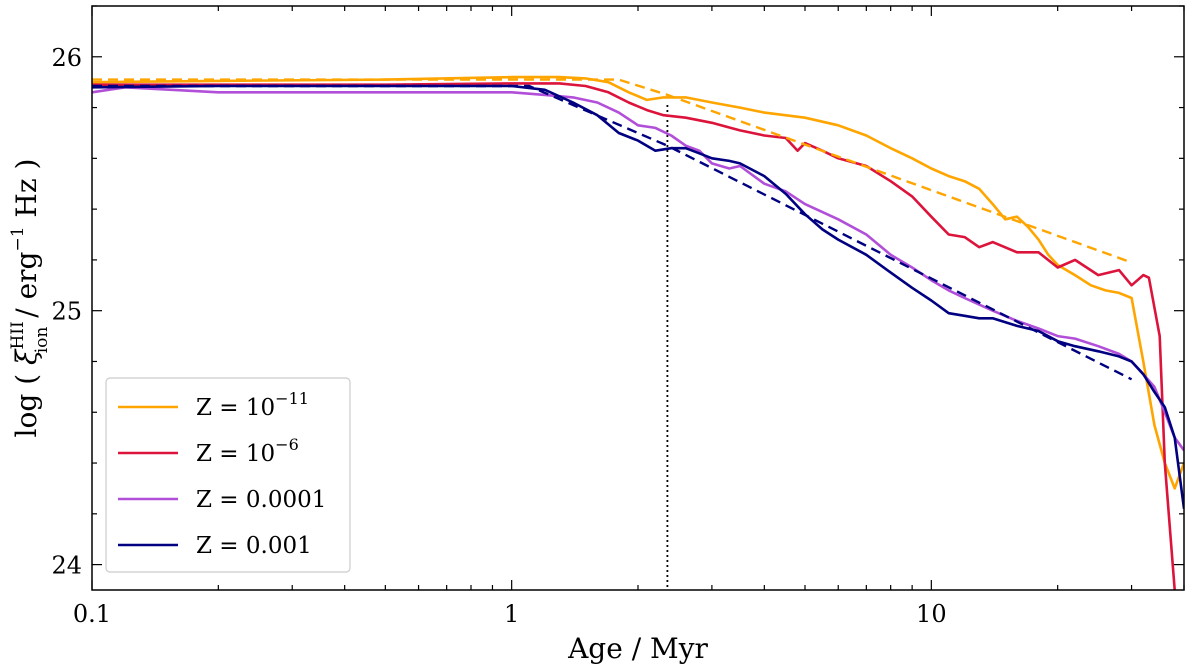 This screenshot has height=667, width=1200. I want to click on x-tick-label: 0.1, so click(92, 614).